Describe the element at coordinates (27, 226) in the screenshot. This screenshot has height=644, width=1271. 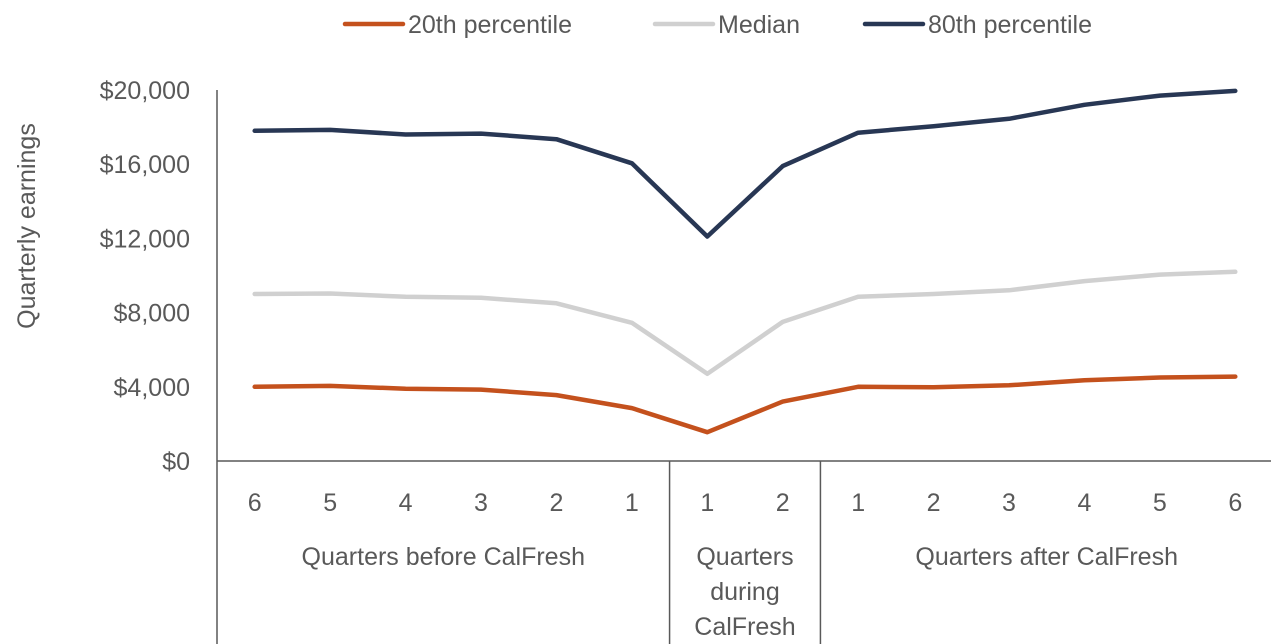
I see `y-axis-label: Quarterly earnings` at that location.